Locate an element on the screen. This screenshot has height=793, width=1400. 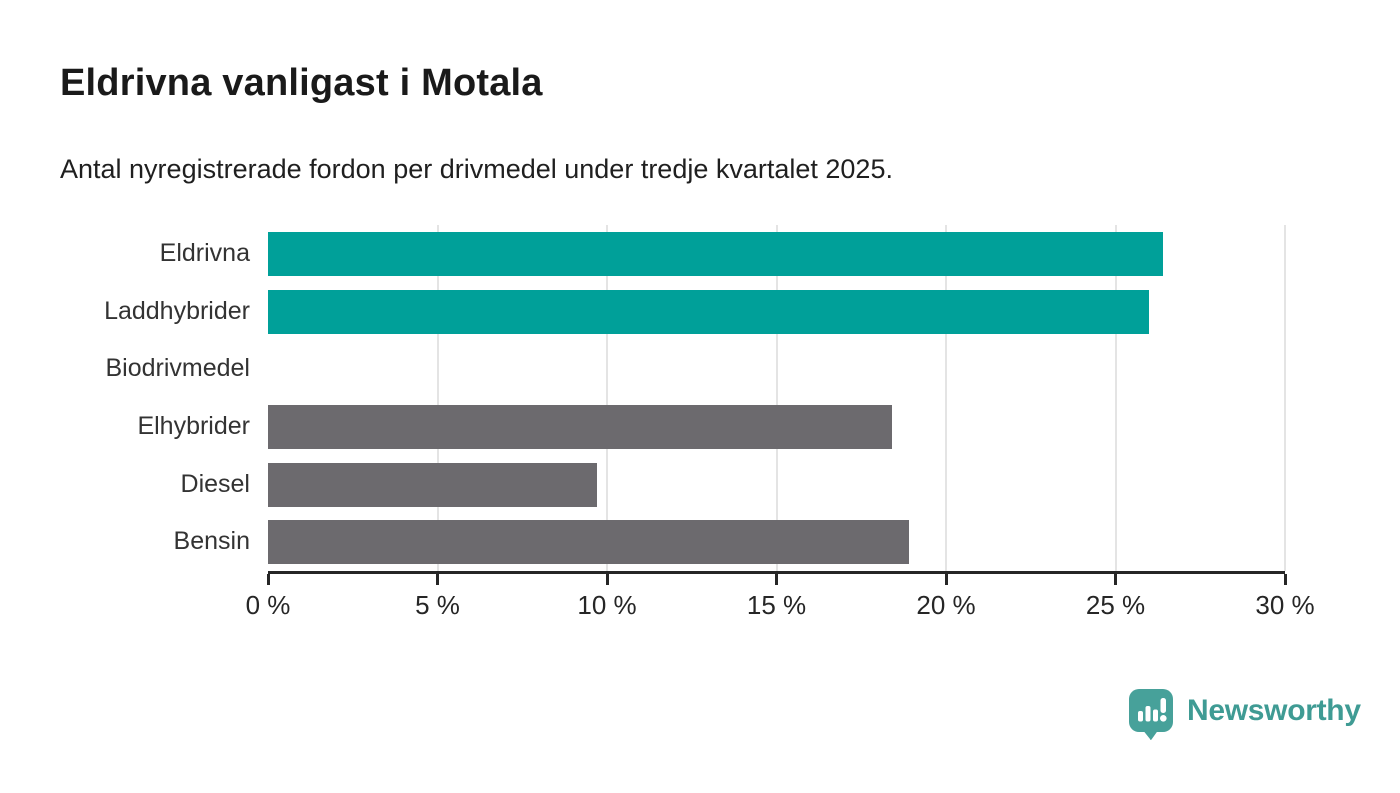
x-axis: 0 % 5 % 10 % 15 % 20 % 25 % 30 % is located at coordinates (780, 597).